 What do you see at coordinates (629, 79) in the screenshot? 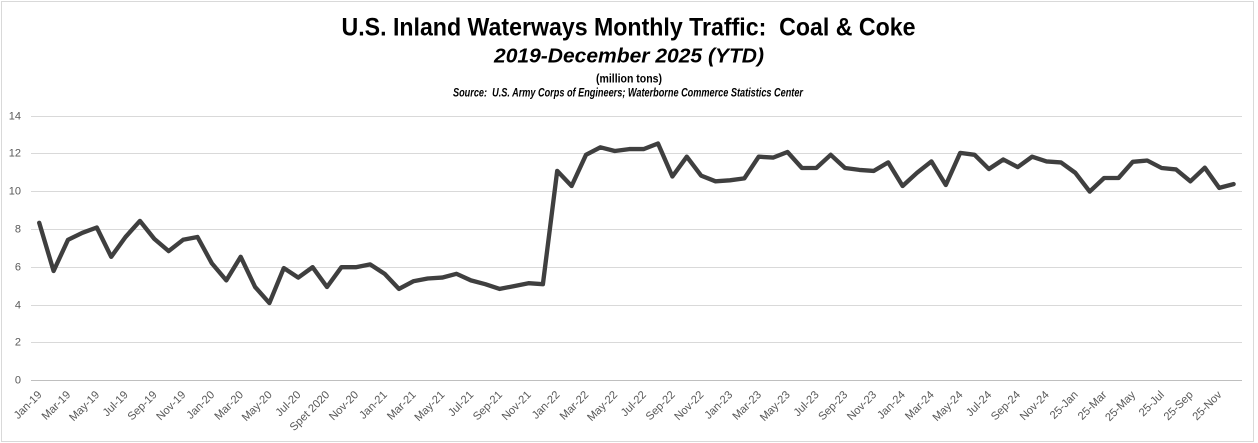
I see `svg-text: (million tons)` at bounding box center [629, 79].